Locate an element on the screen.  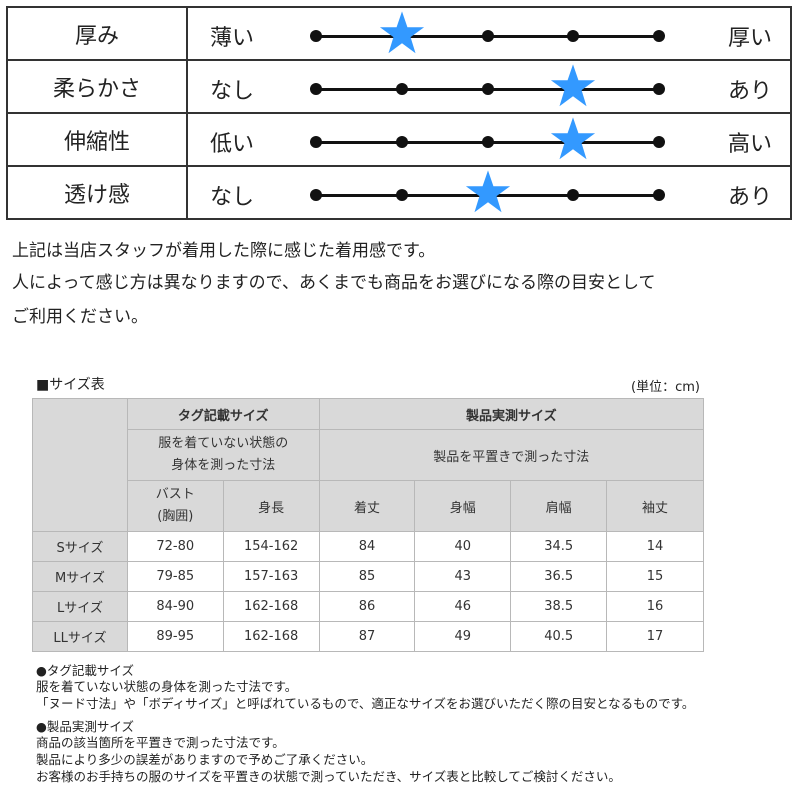
footnote-product-title: ●製品実測サイズ is located at coordinates (85, 726).